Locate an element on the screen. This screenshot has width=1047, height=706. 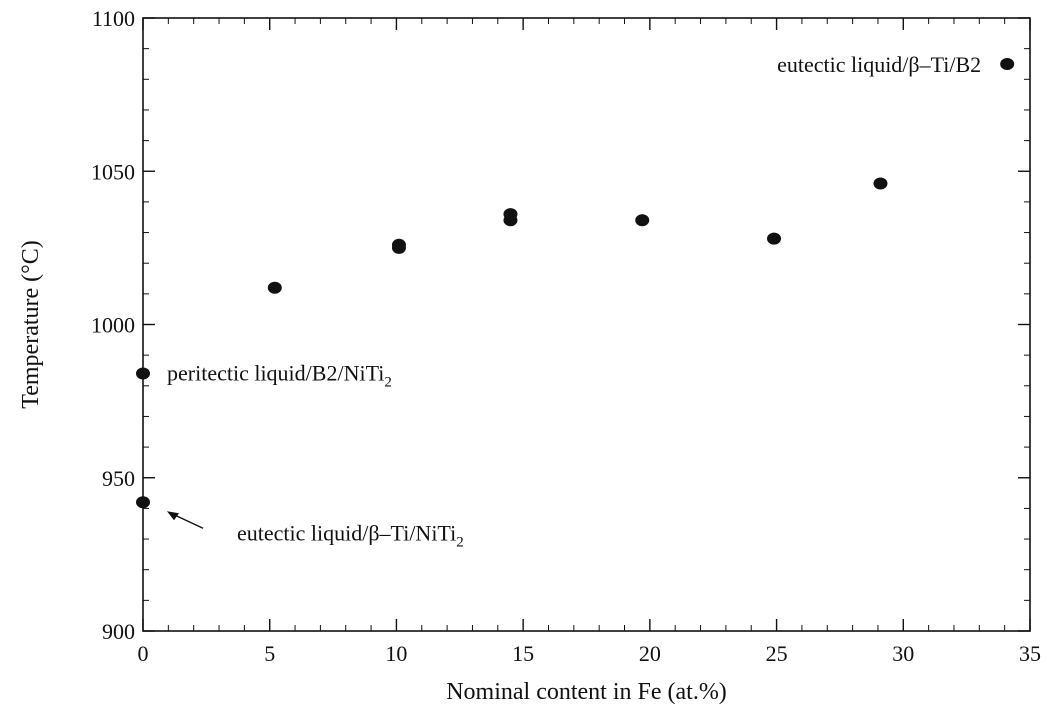
x-tick-label: 25 is located at coordinates (777, 653).